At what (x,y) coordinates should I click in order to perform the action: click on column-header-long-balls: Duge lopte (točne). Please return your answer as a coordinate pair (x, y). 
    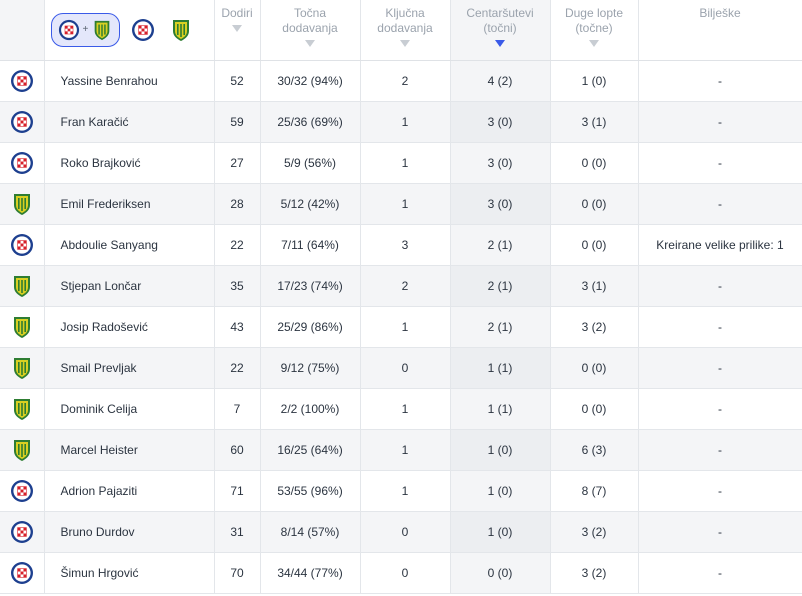
    Looking at the image, I should click on (594, 30).